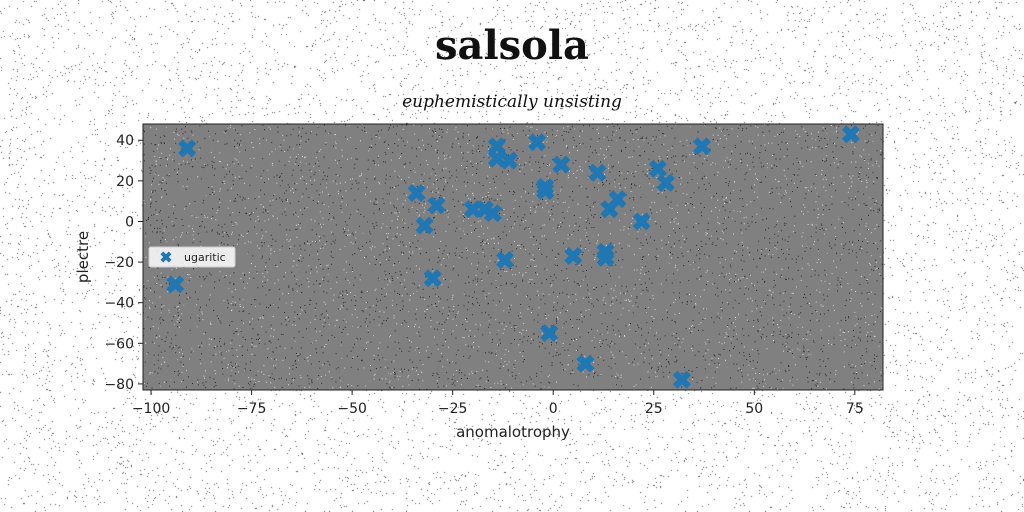 Image resolution: width=1024 pixels, height=512 pixels. I want to click on x-tick-label: 25, so click(654, 409).